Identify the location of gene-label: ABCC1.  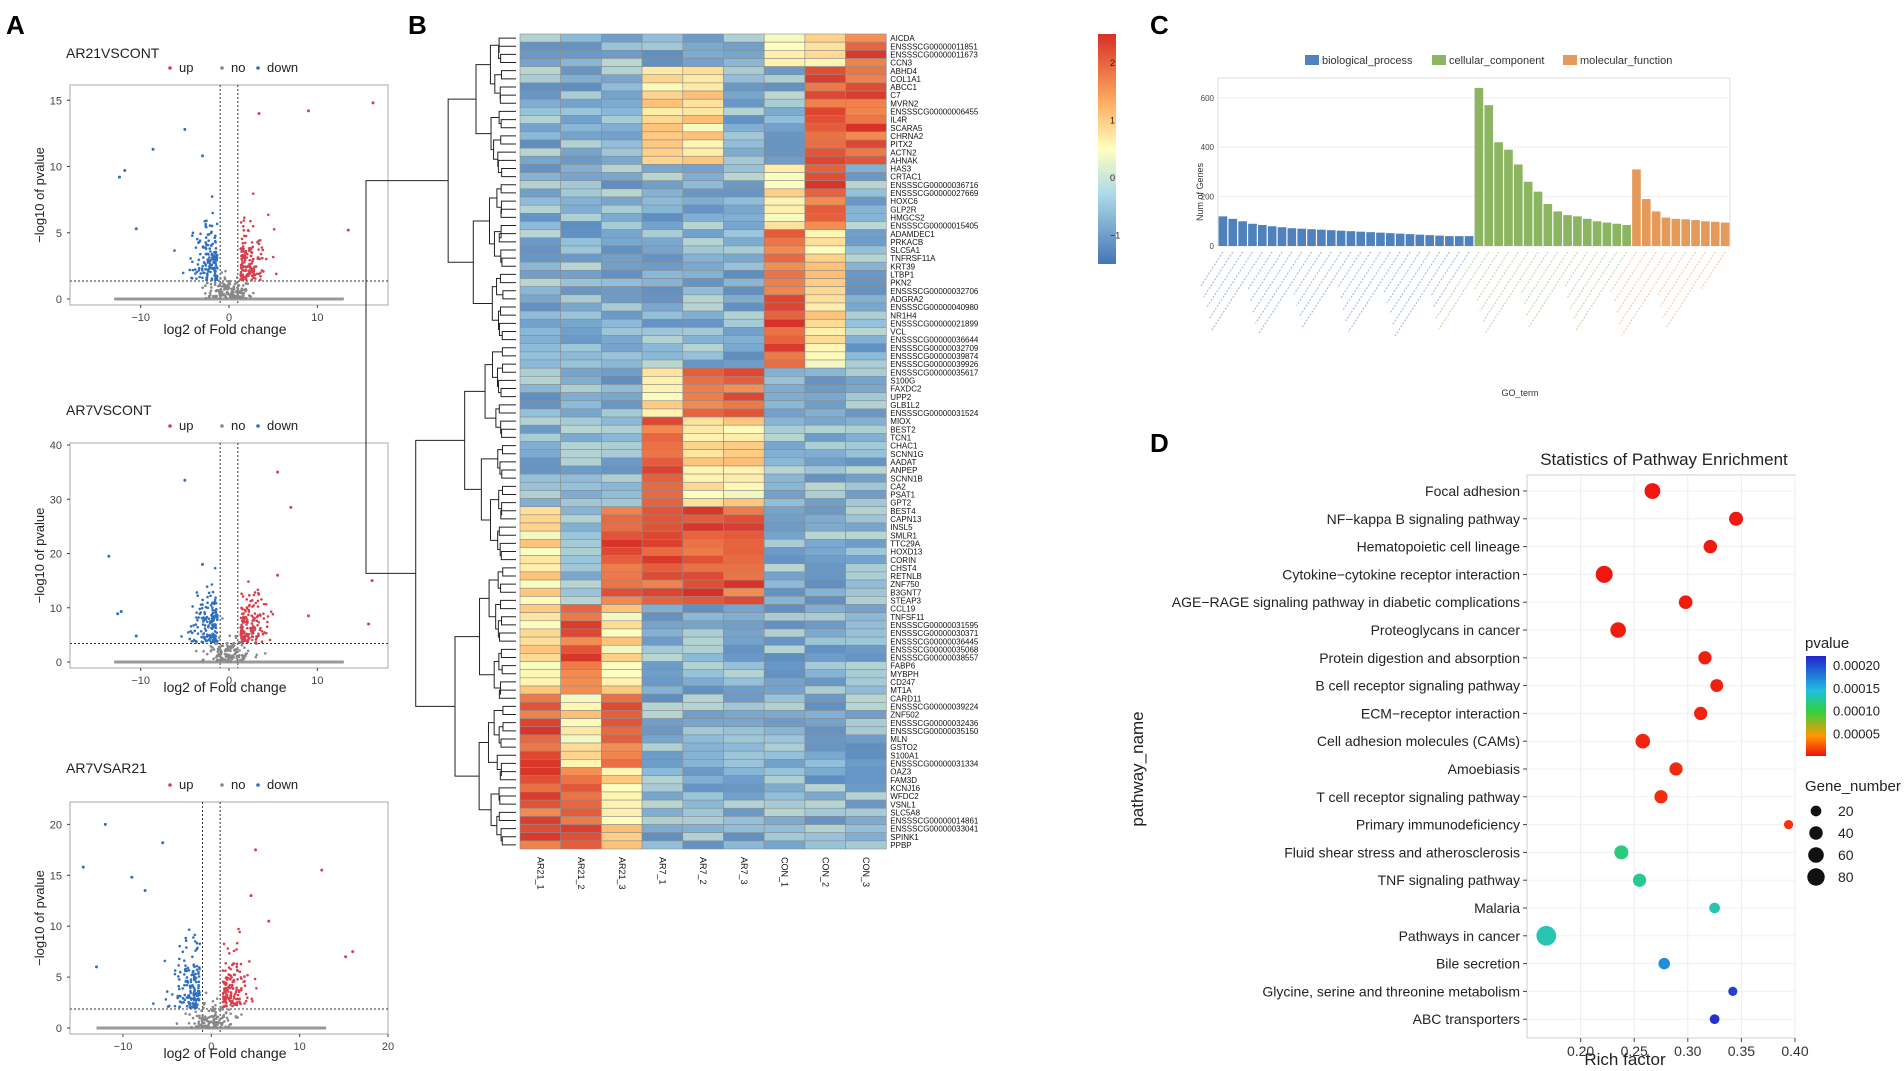
(903, 87).